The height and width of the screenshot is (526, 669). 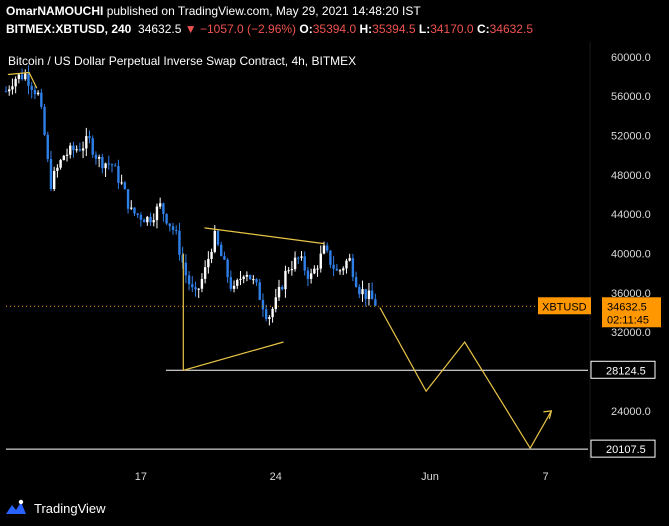 I want to click on x-tick-label: 17, so click(x=141, y=477).